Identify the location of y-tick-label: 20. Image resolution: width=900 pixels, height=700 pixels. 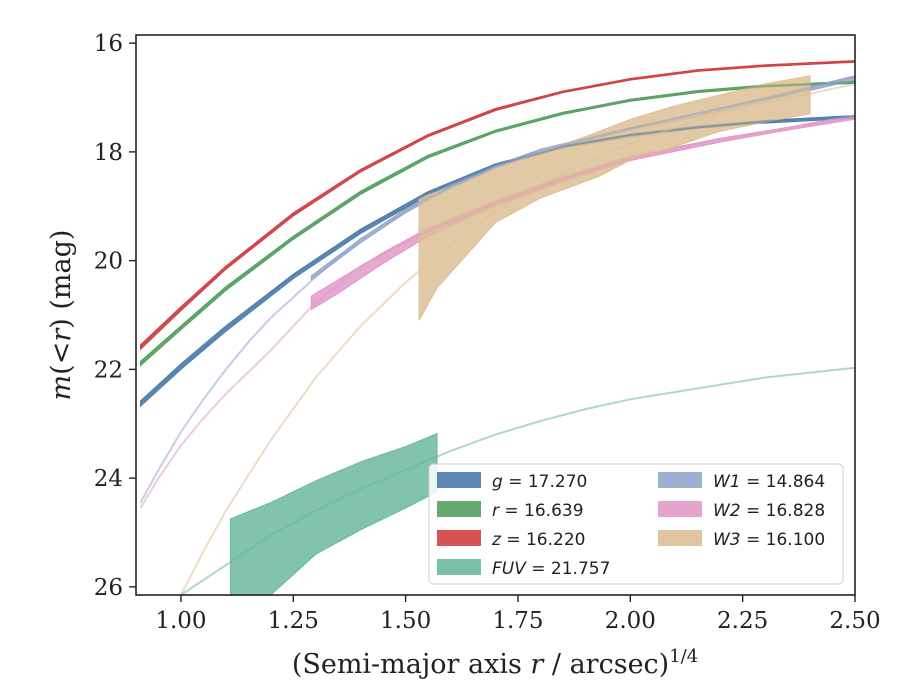
(108, 262).